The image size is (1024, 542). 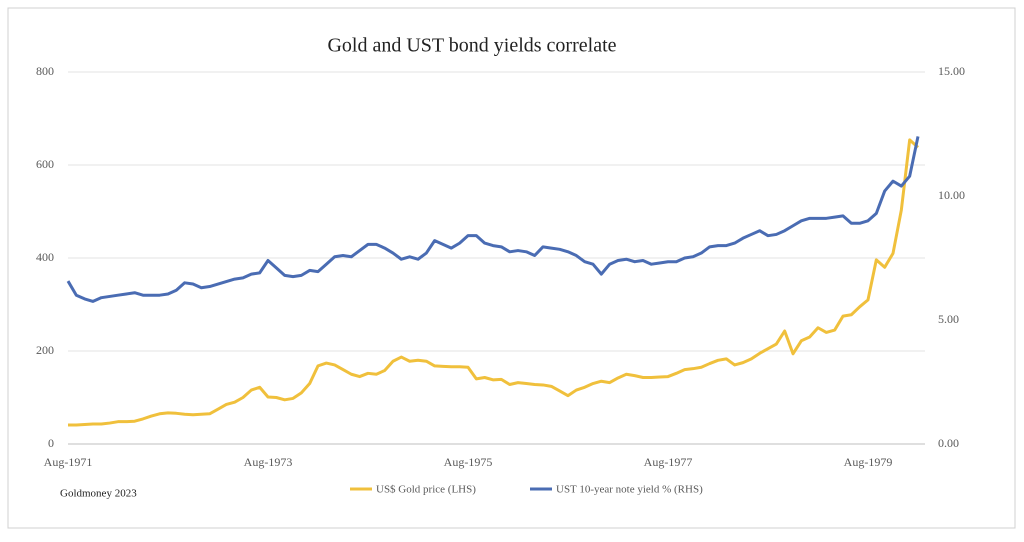 I want to click on annotation: Goldmoney 2023, so click(x=98, y=494).